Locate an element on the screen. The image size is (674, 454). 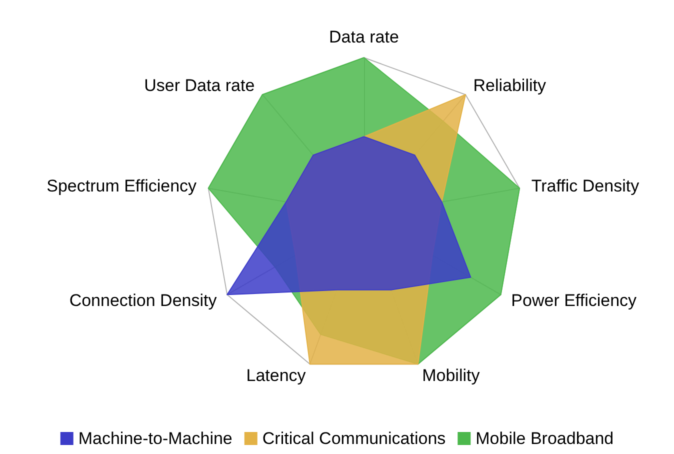
spoke-label: Connection Density is located at coordinates (143, 300).